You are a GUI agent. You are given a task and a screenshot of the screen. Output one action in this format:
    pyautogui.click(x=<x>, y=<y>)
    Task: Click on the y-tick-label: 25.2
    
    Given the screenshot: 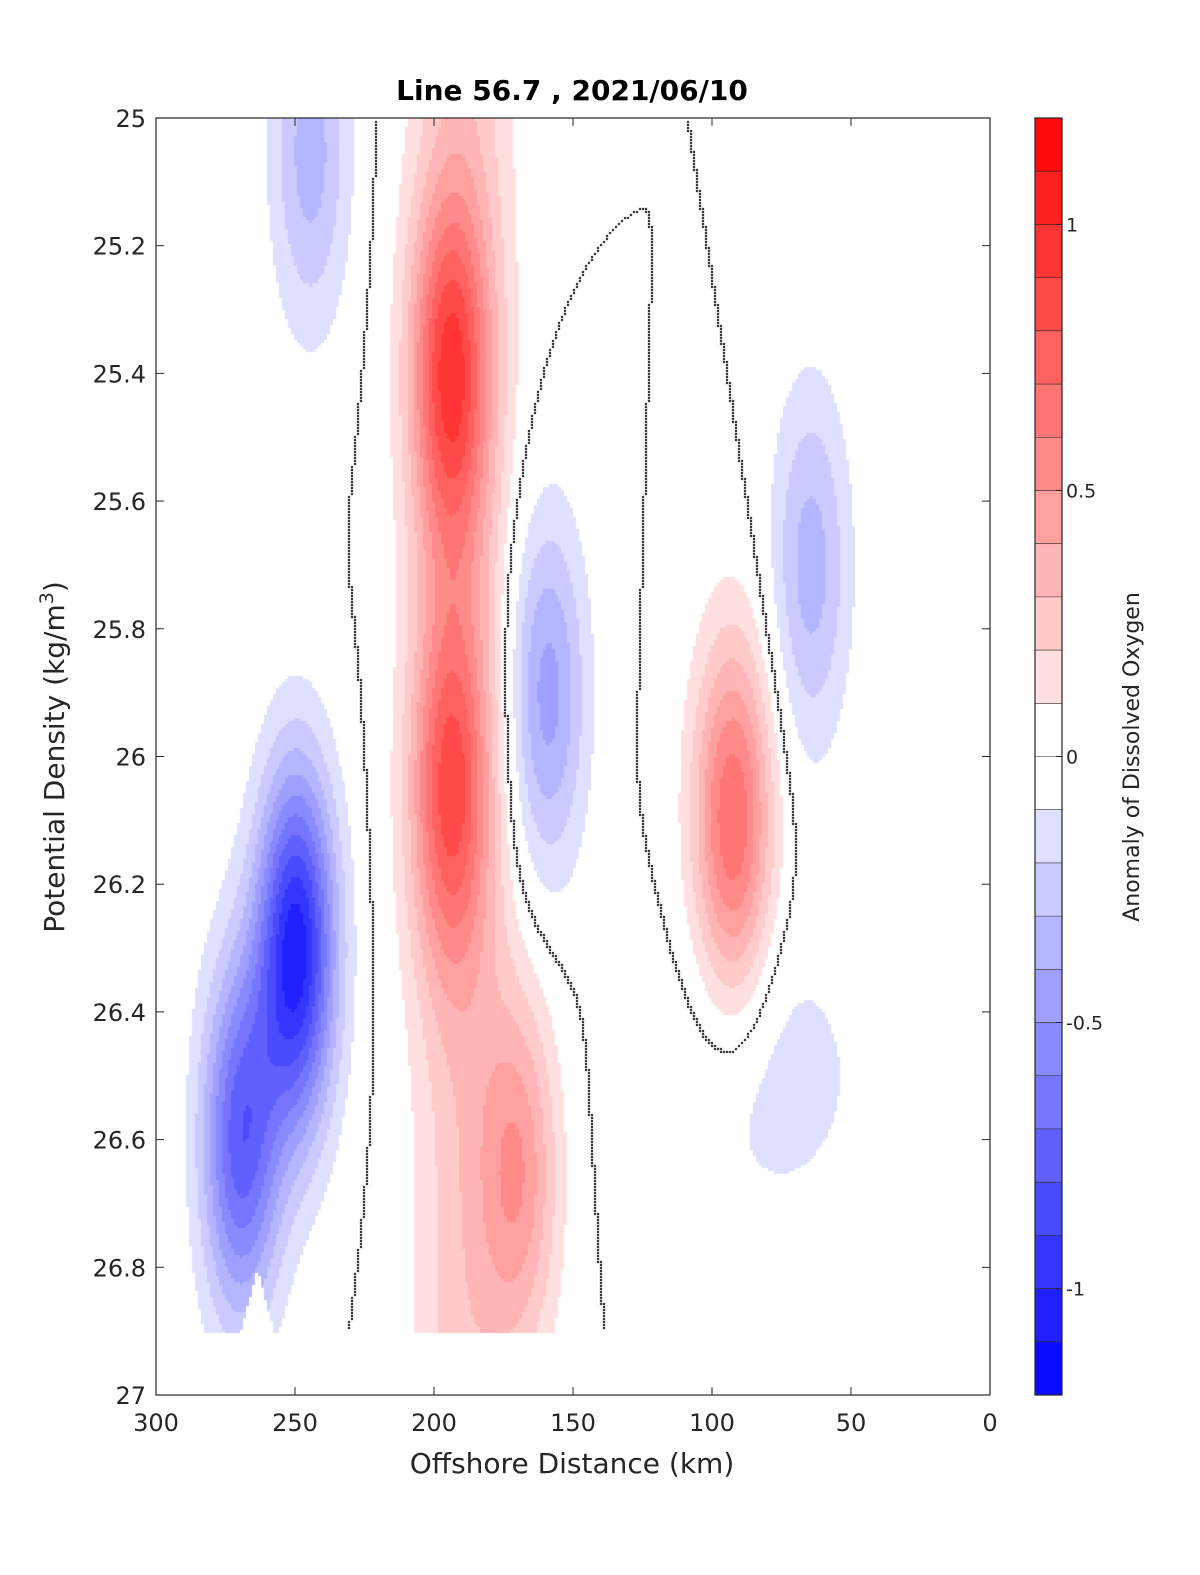 What is the action you would take?
    pyautogui.click(x=119, y=247)
    